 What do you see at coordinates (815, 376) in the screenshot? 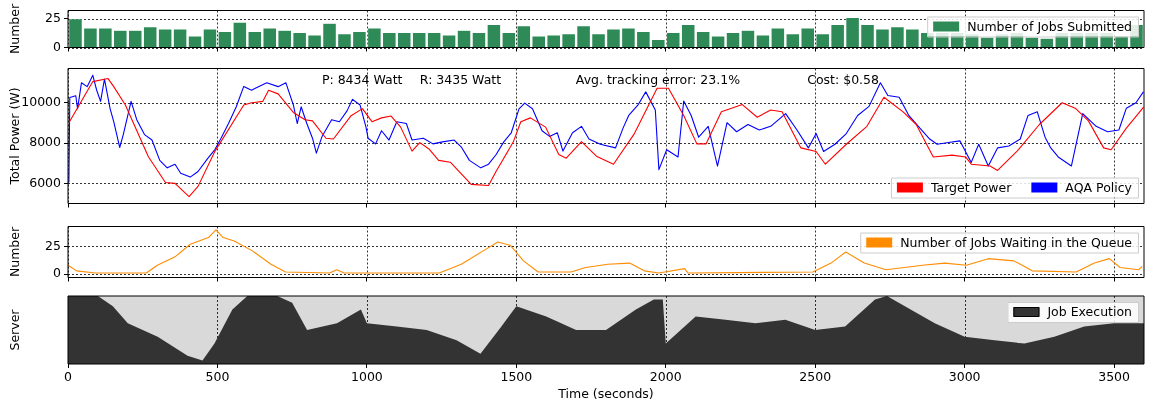
I see `x-tick-label: 2500` at bounding box center [815, 376].